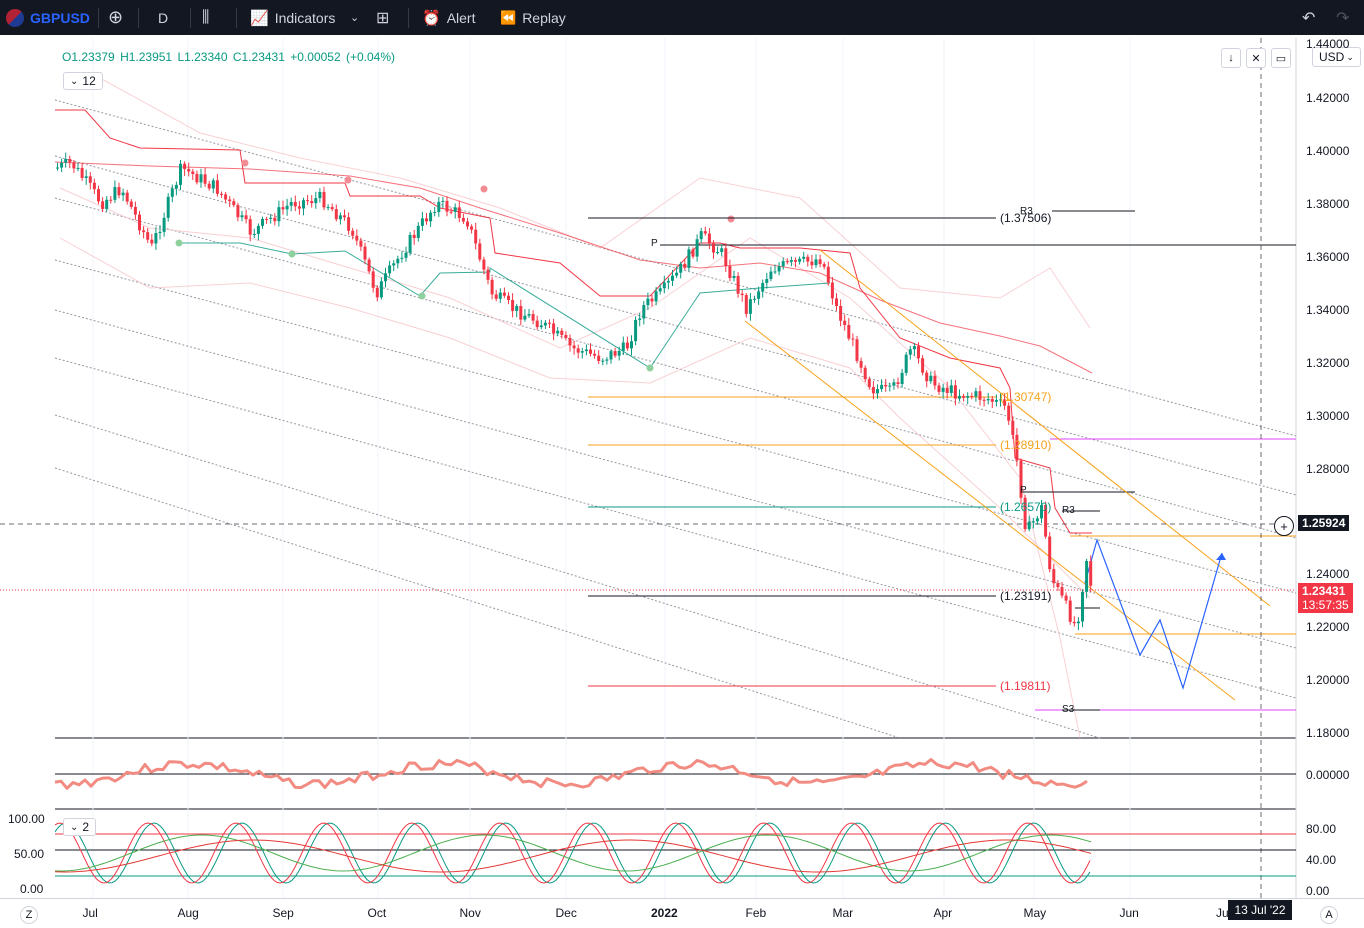 The image size is (1364, 928). I want to click on legend-low: L1.23340, so click(202, 57).